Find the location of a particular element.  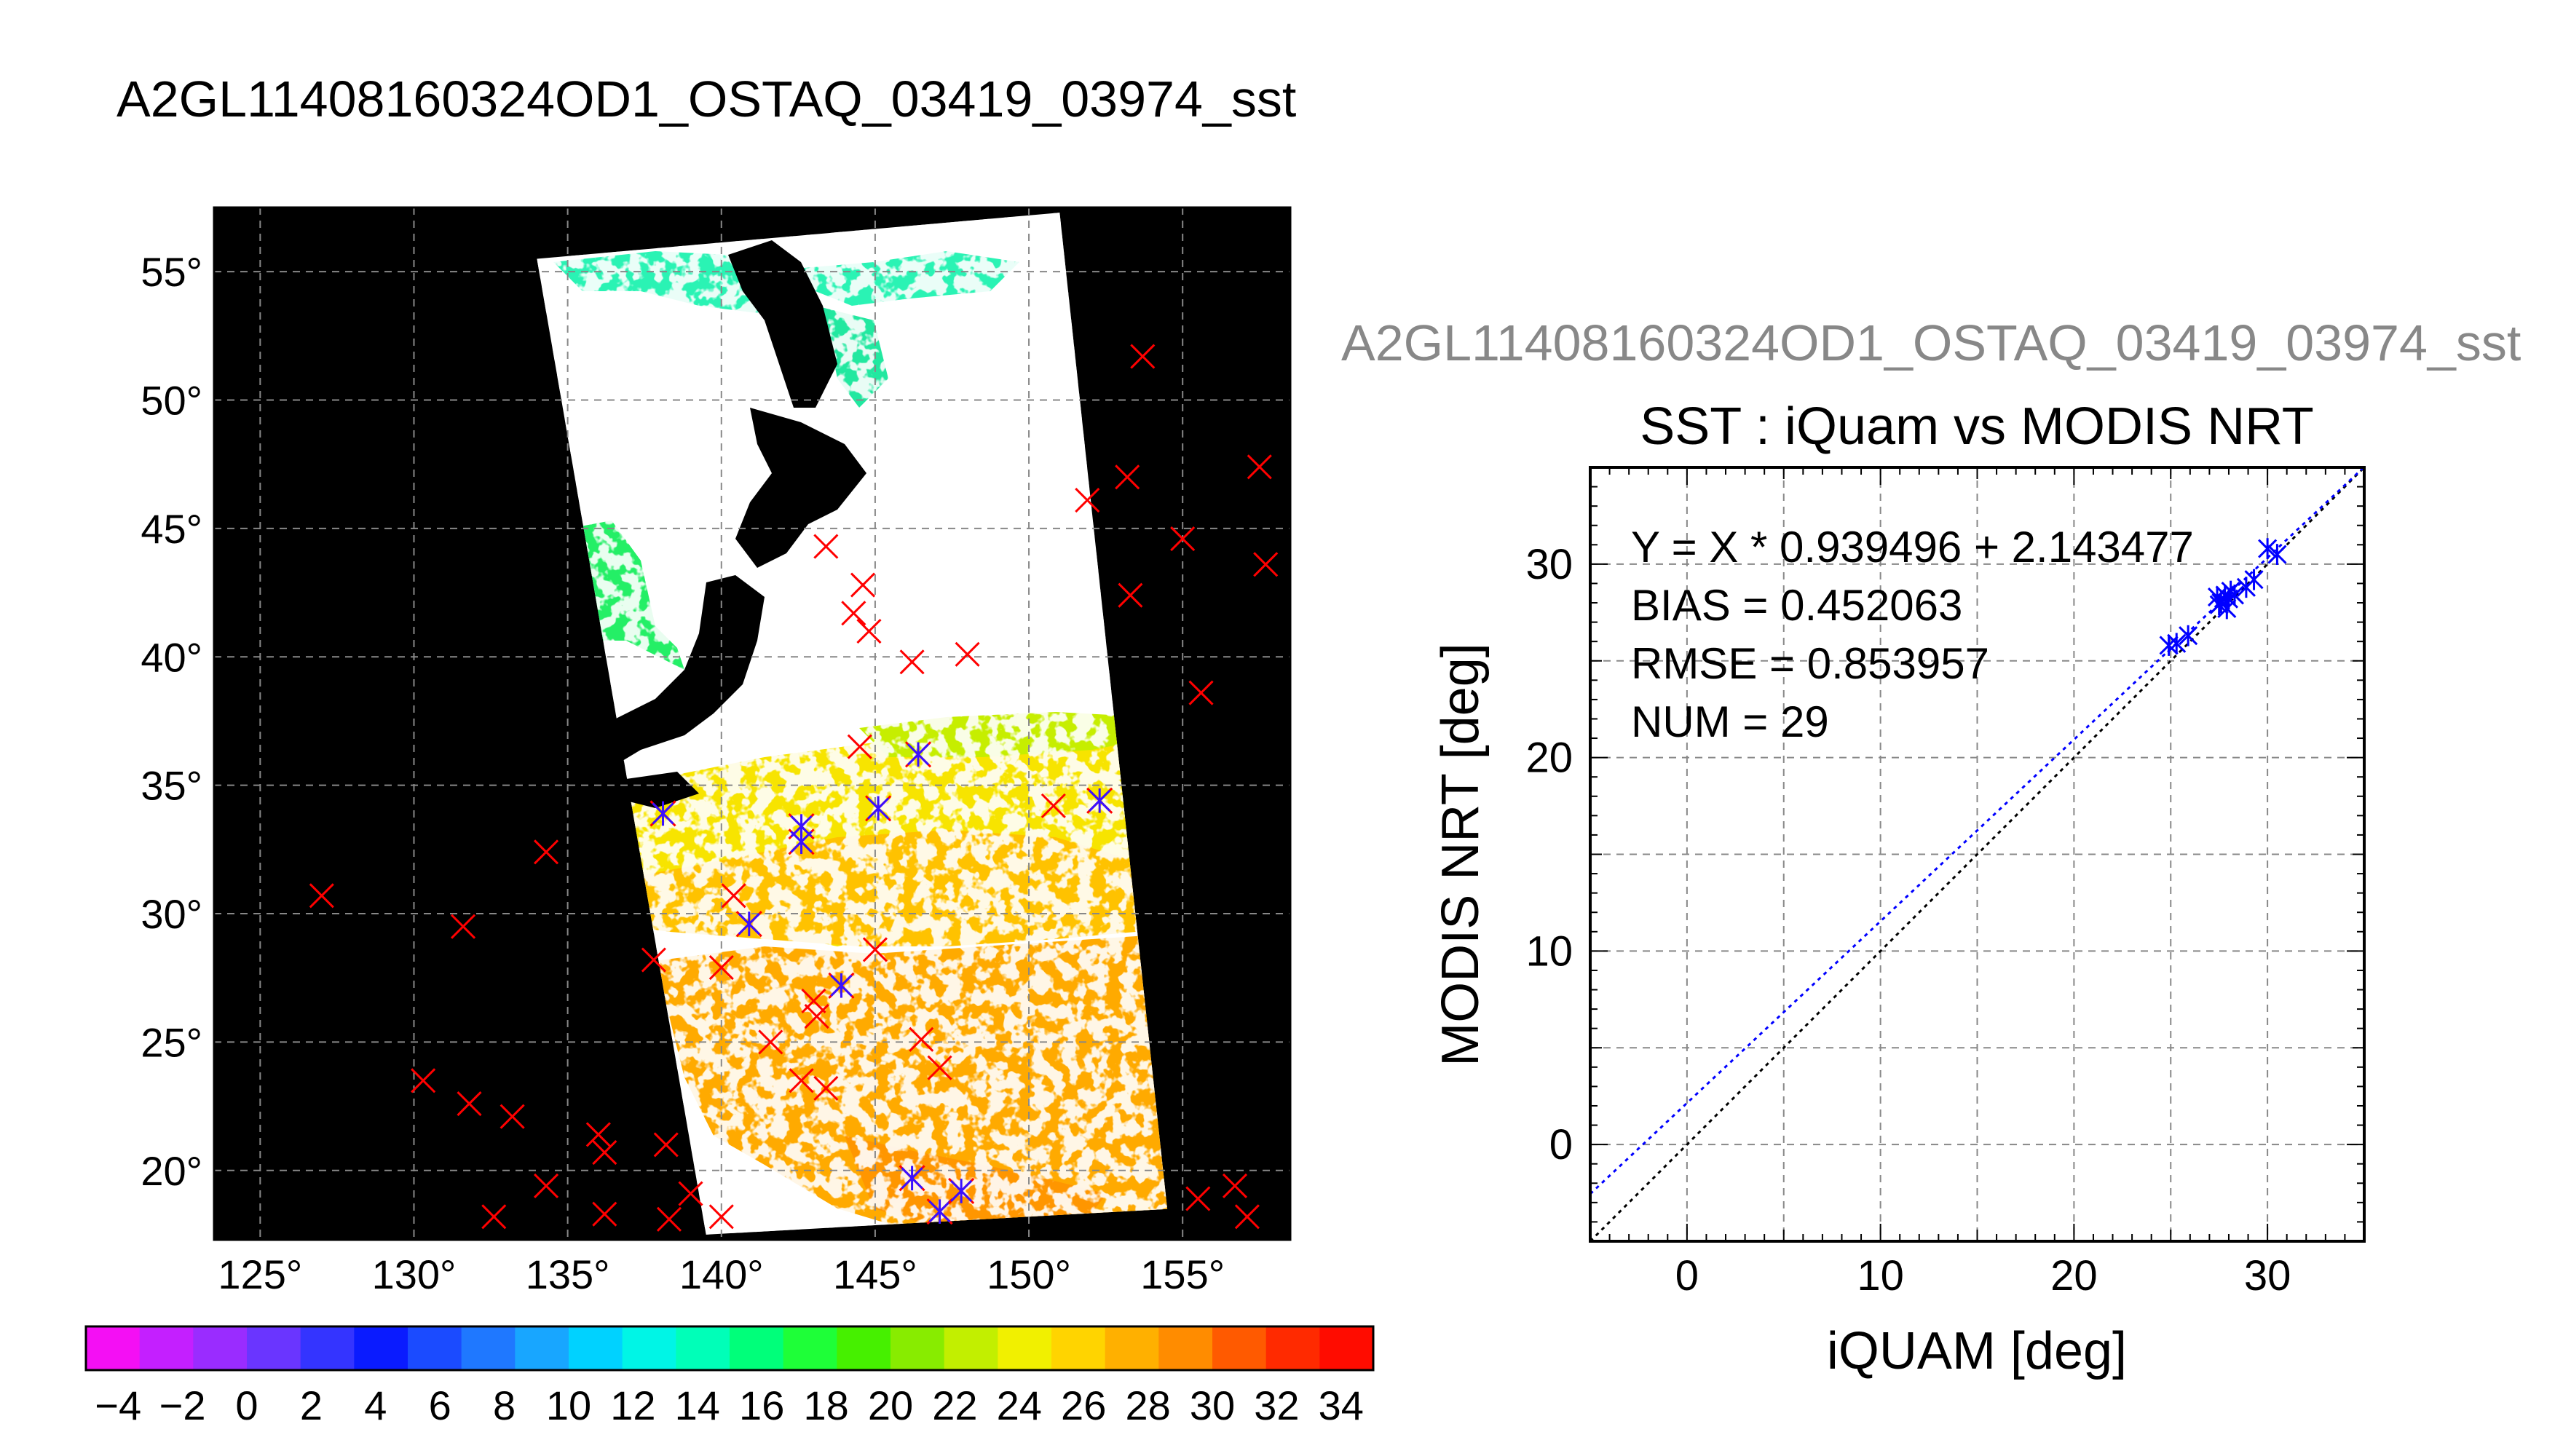

land-shikoku is located at coordinates (662, 790).